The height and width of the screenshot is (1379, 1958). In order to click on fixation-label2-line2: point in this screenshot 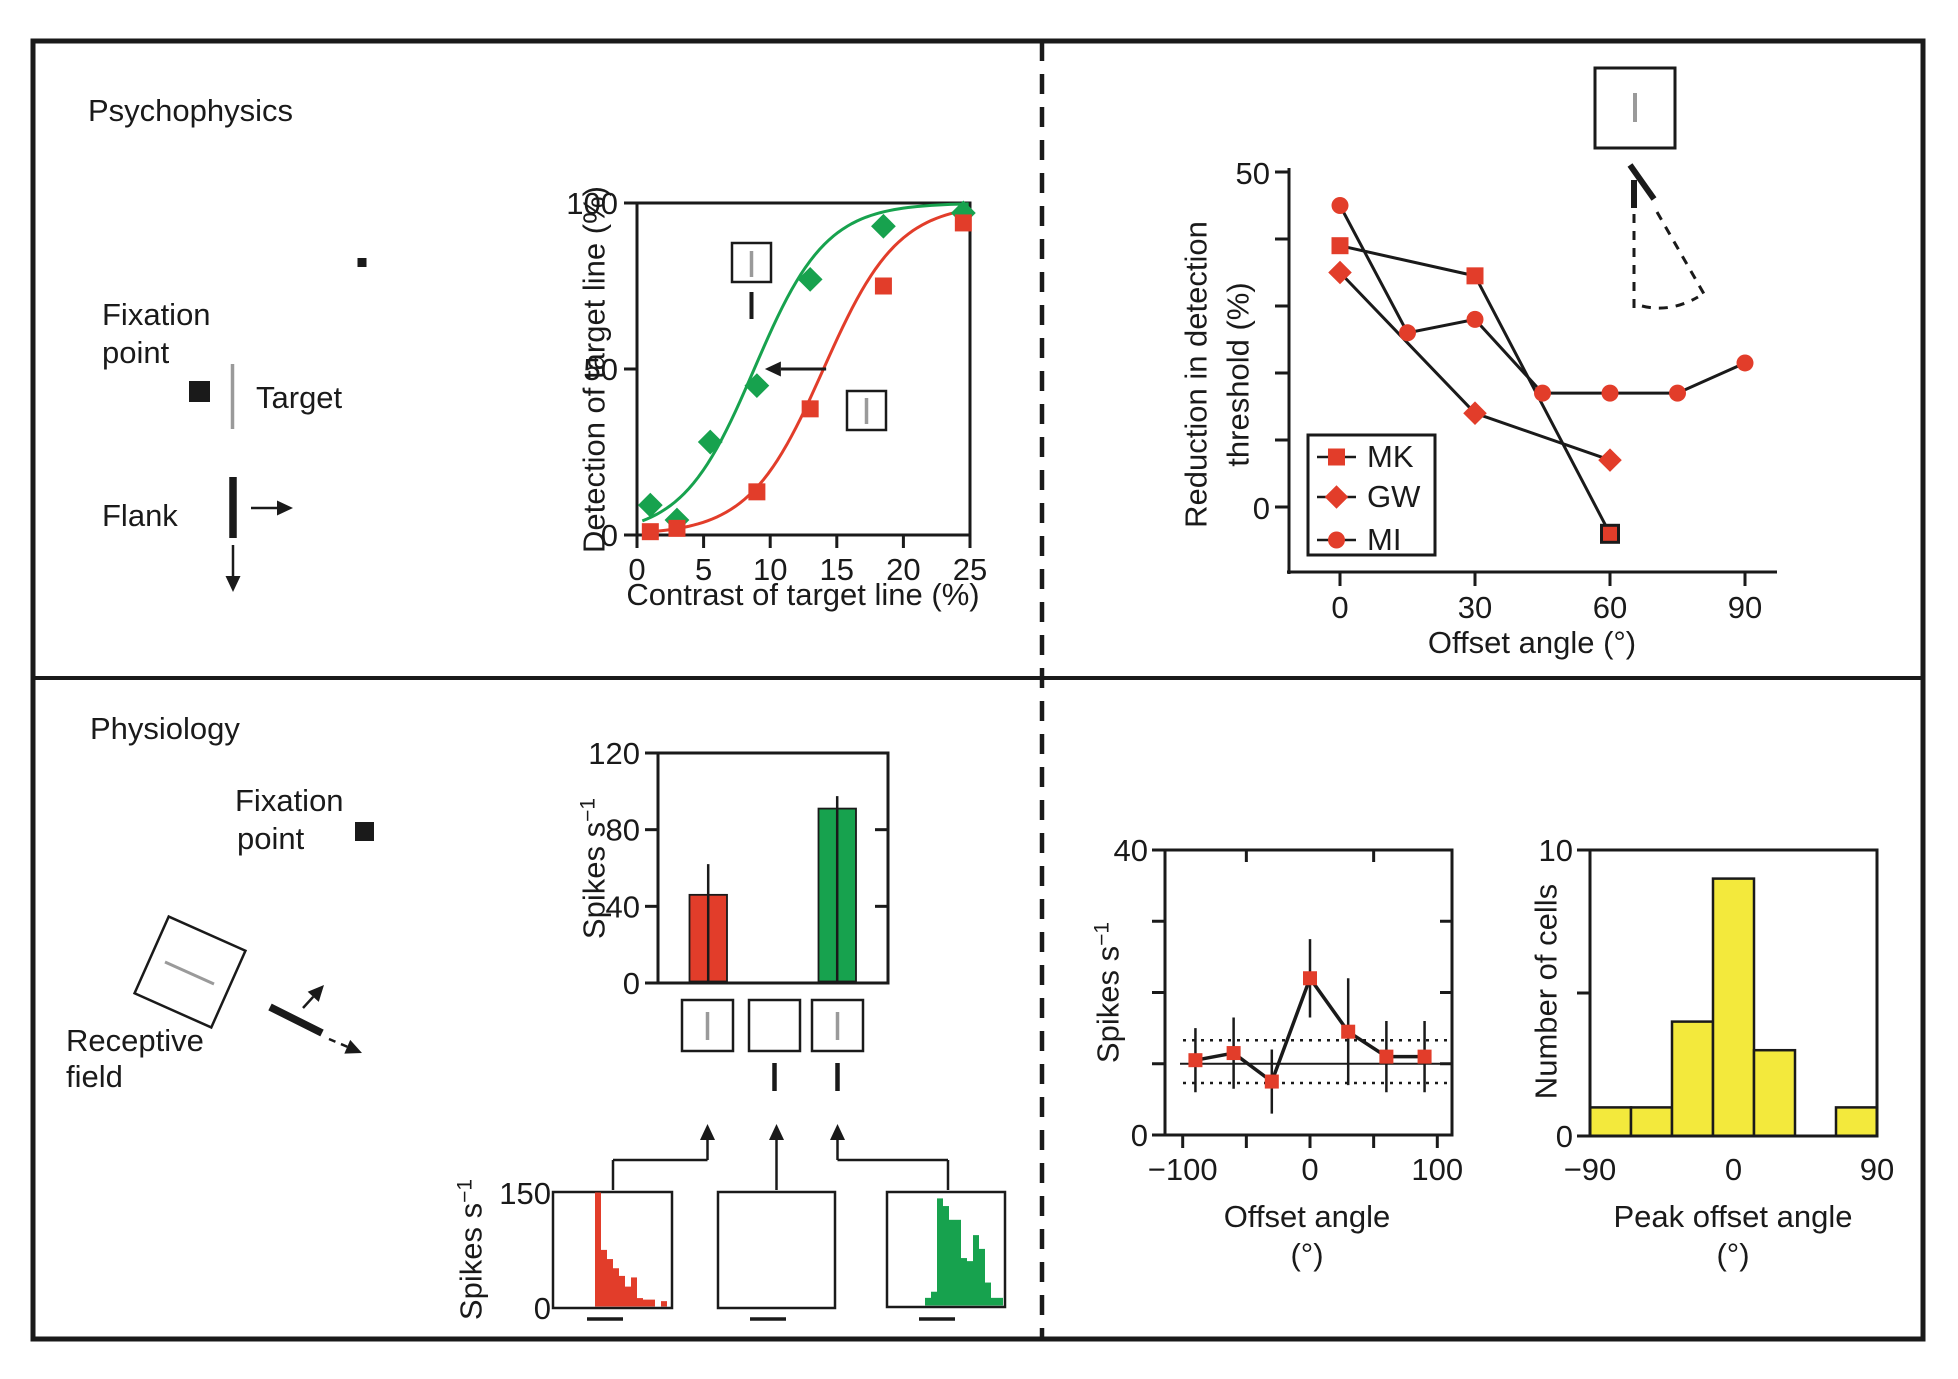, I will do `click(271, 838)`.